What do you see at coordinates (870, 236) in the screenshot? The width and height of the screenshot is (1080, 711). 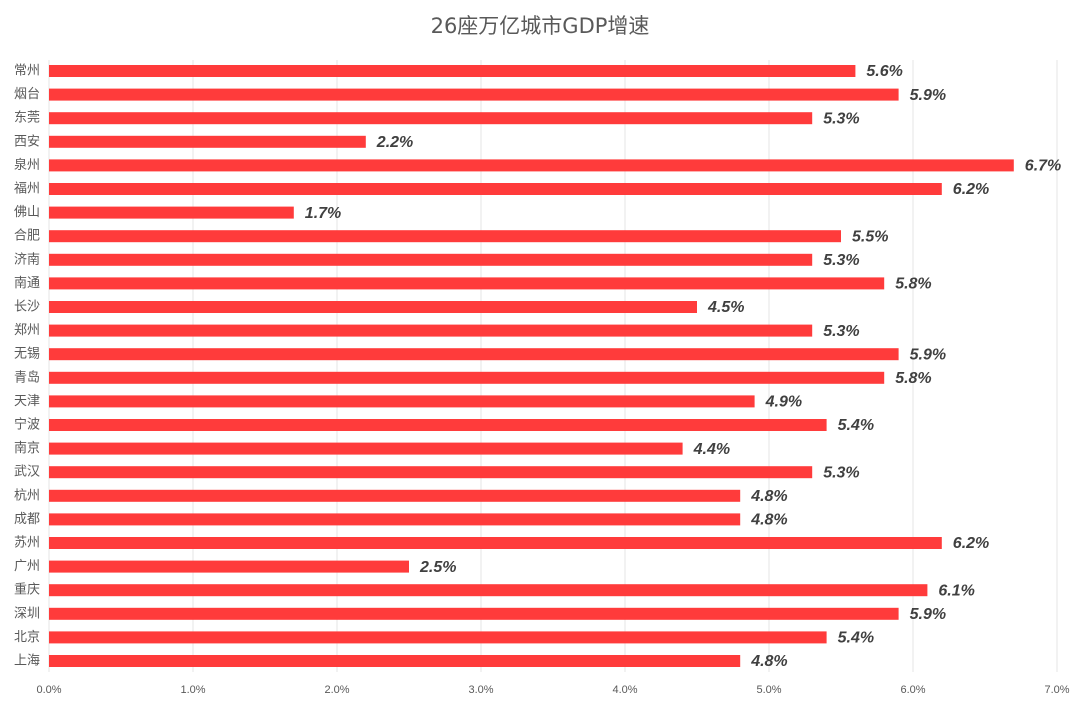 I see `data-label: 5.5%` at bounding box center [870, 236].